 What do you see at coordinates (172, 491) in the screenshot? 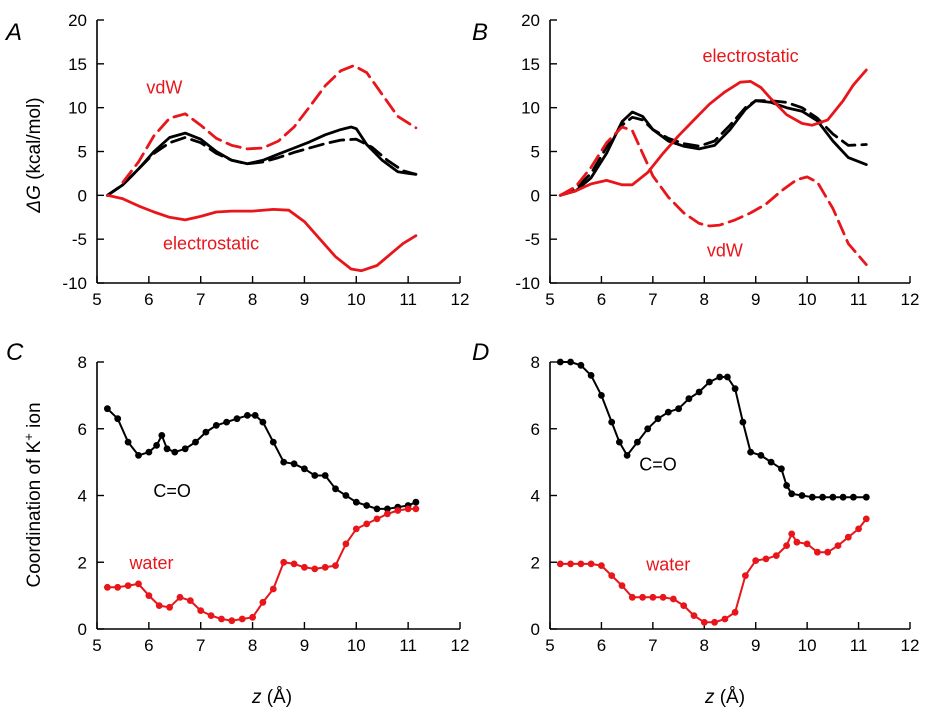
I see `panel-c-annotation: C=O` at bounding box center [172, 491].